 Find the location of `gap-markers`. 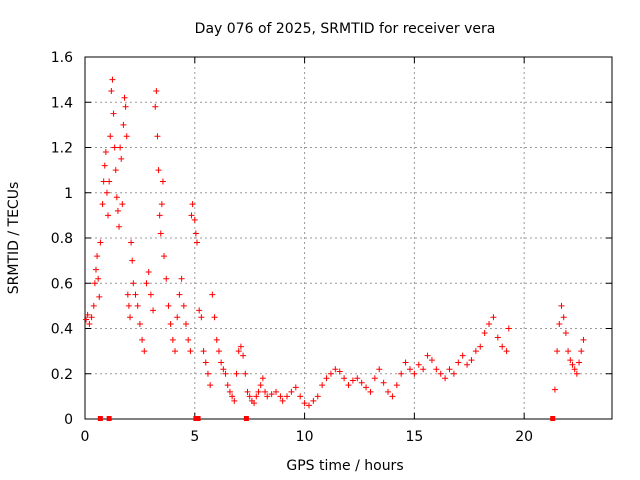

gap-markers is located at coordinates (326, 418).